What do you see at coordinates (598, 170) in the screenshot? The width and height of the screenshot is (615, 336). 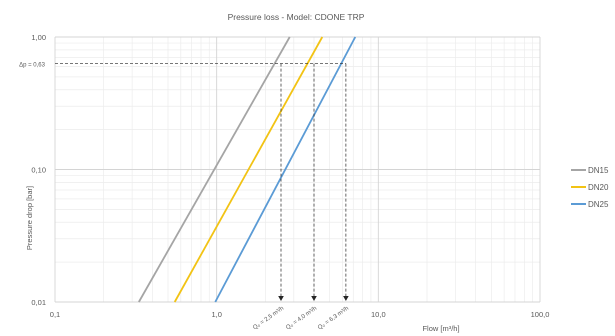 I see `legend-label: DN15` at bounding box center [598, 170].